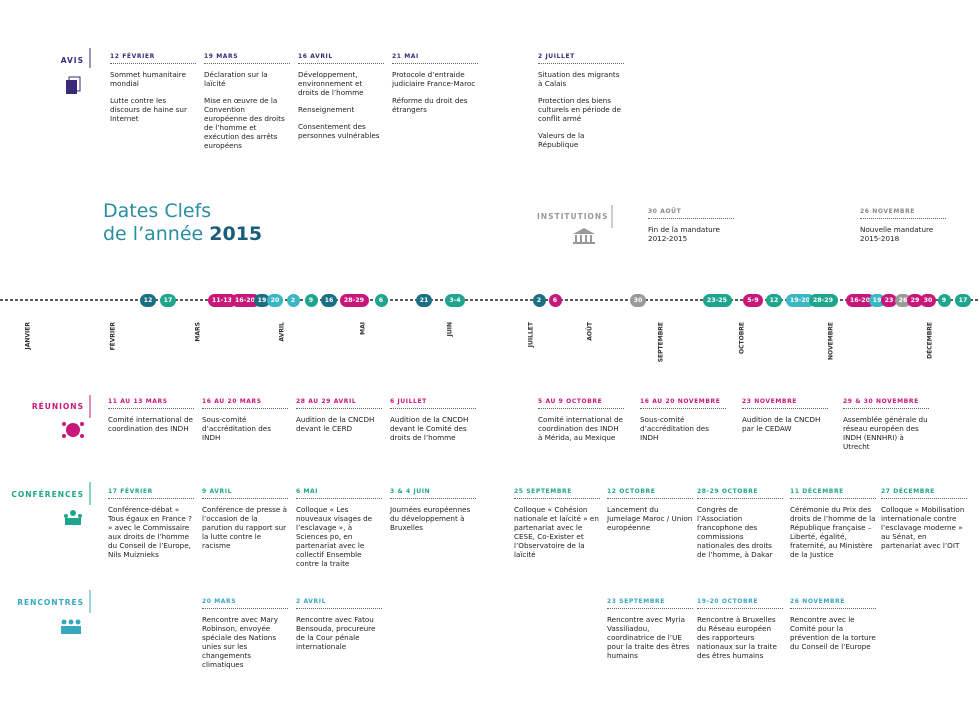 The width and height of the screenshot is (979, 715). I want to click on institutions-icon, so click(584, 236).